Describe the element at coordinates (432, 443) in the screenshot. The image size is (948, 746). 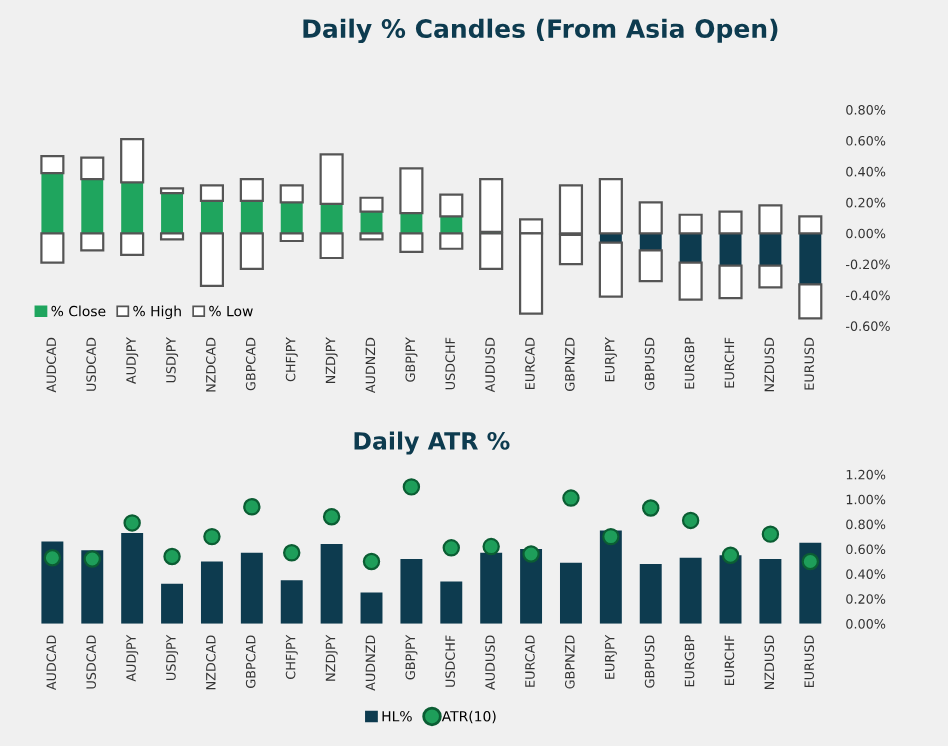
I see `chart-title: Daily ATR %` at that location.